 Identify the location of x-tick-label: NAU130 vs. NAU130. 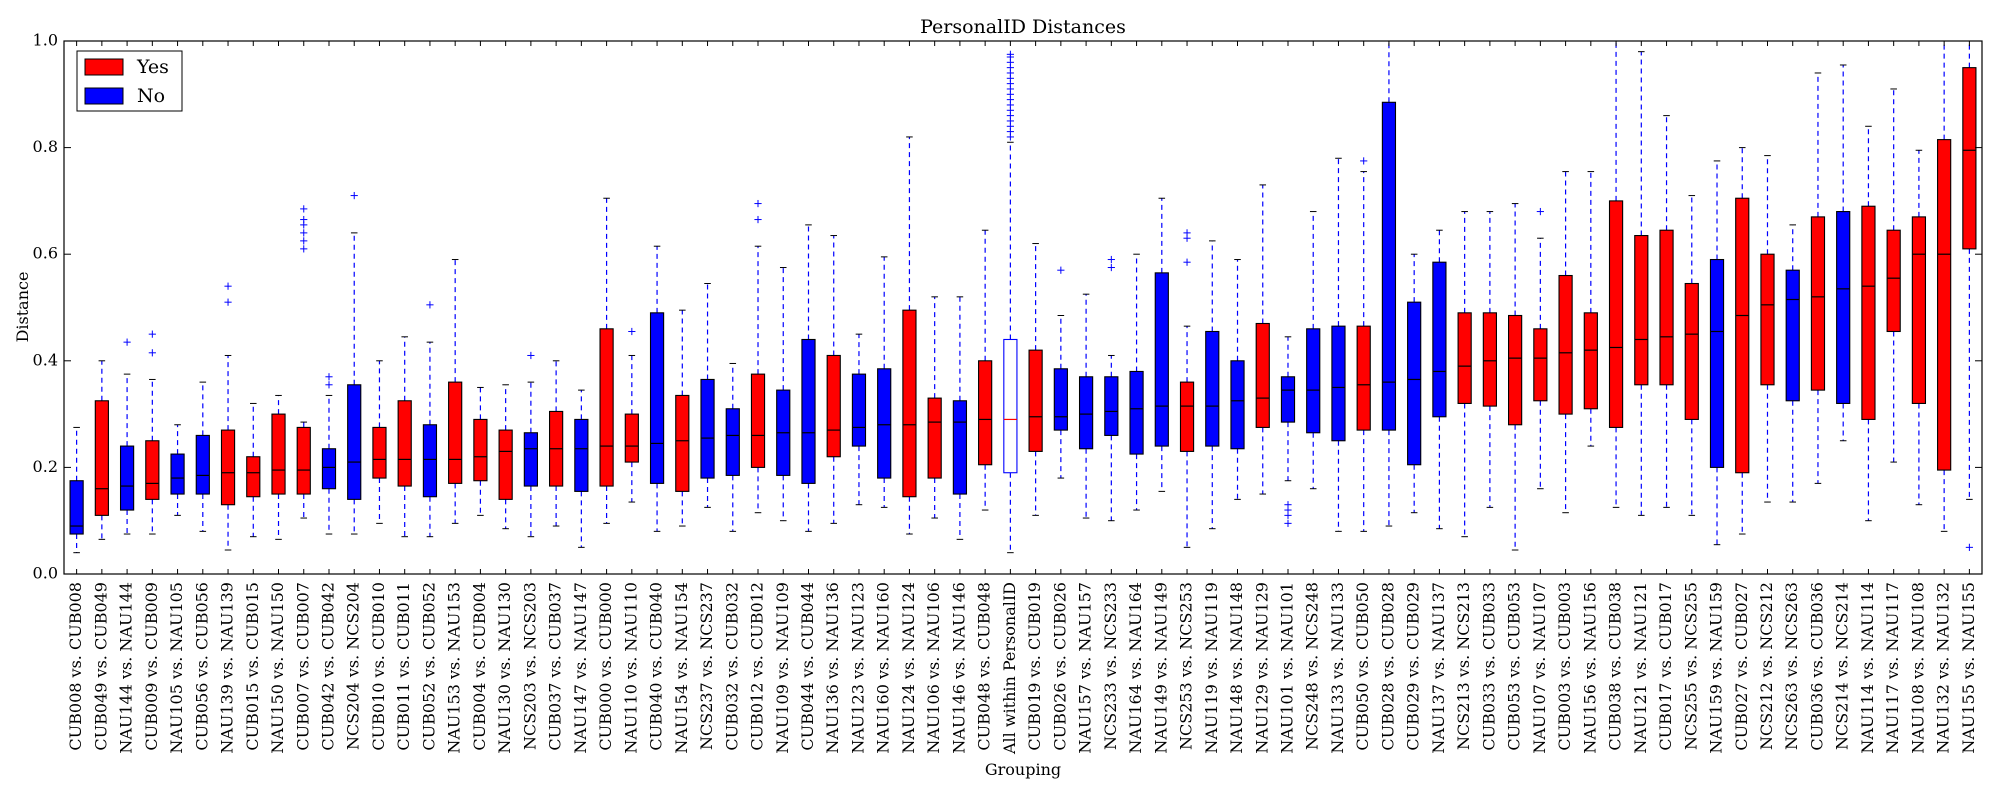
(504, 668).